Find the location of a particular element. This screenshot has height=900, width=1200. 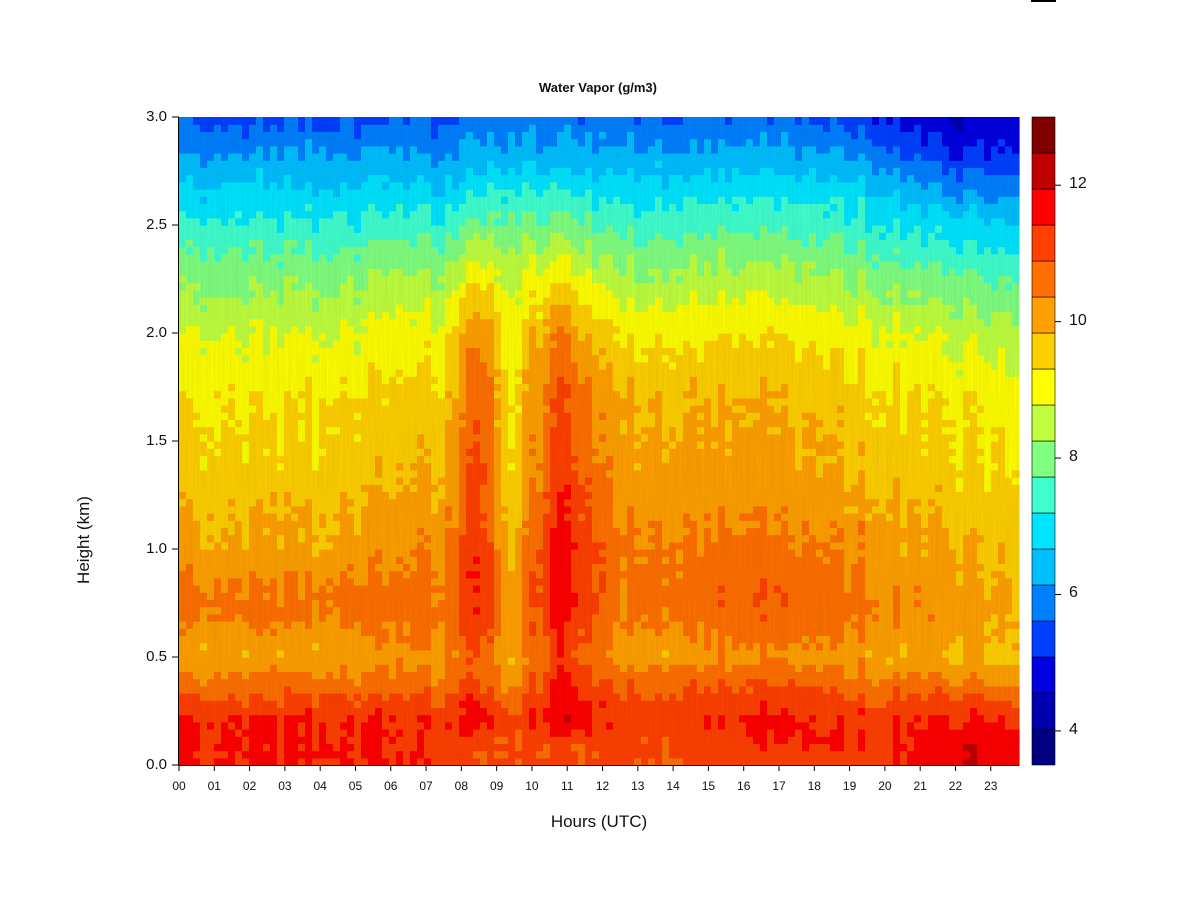

x-axis-label: Hours (UTC) is located at coordinates (599, 821).